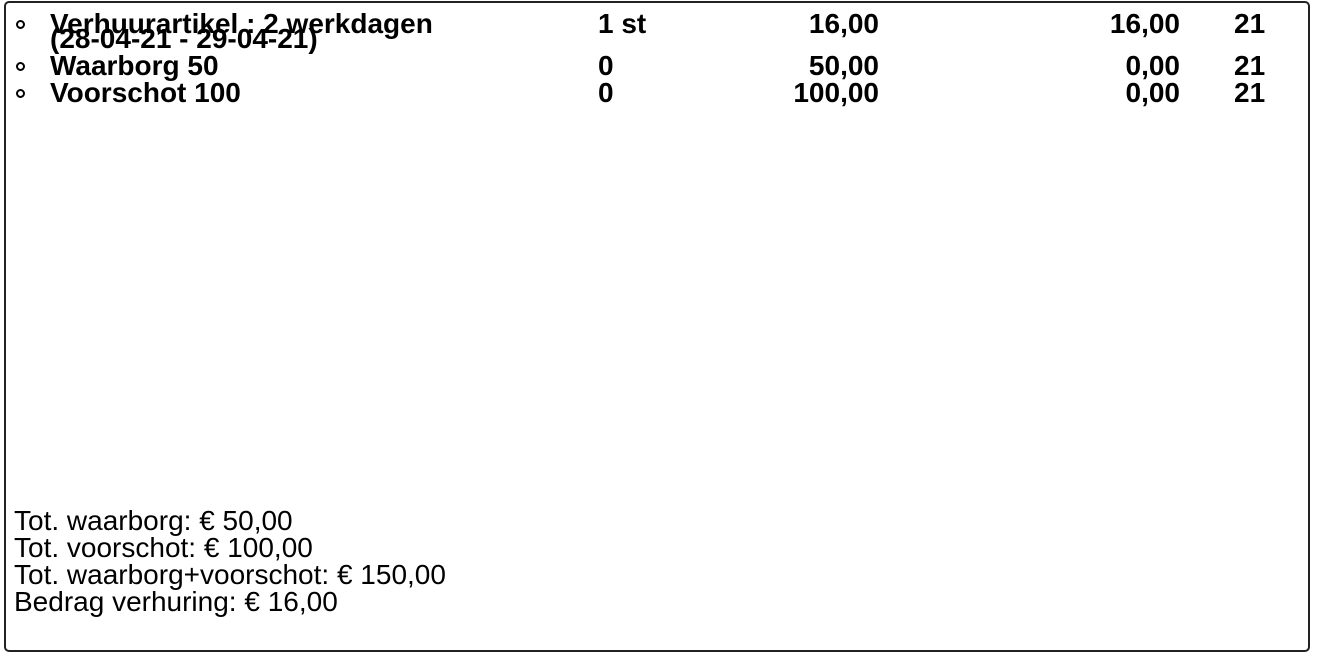  I want to click on total-voorschot: Tot. voorschot: € 100,00, so click(163, 547).